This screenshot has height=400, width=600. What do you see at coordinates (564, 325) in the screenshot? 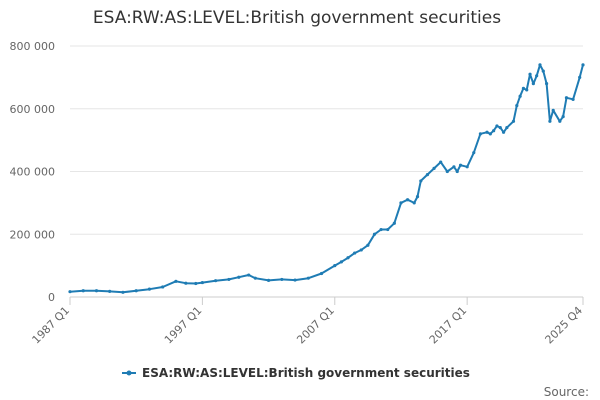
I see `x-tick-label: 2025 Q4` at bounding box center [564, 325].